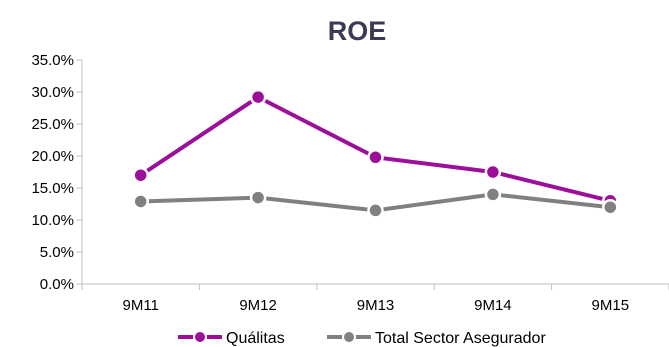 The width and height of the screenshot is (669, 347). Describe the element at coordinates (57, 284) in the screenshot. I see `y-tick-label: 0.0%` at that location.